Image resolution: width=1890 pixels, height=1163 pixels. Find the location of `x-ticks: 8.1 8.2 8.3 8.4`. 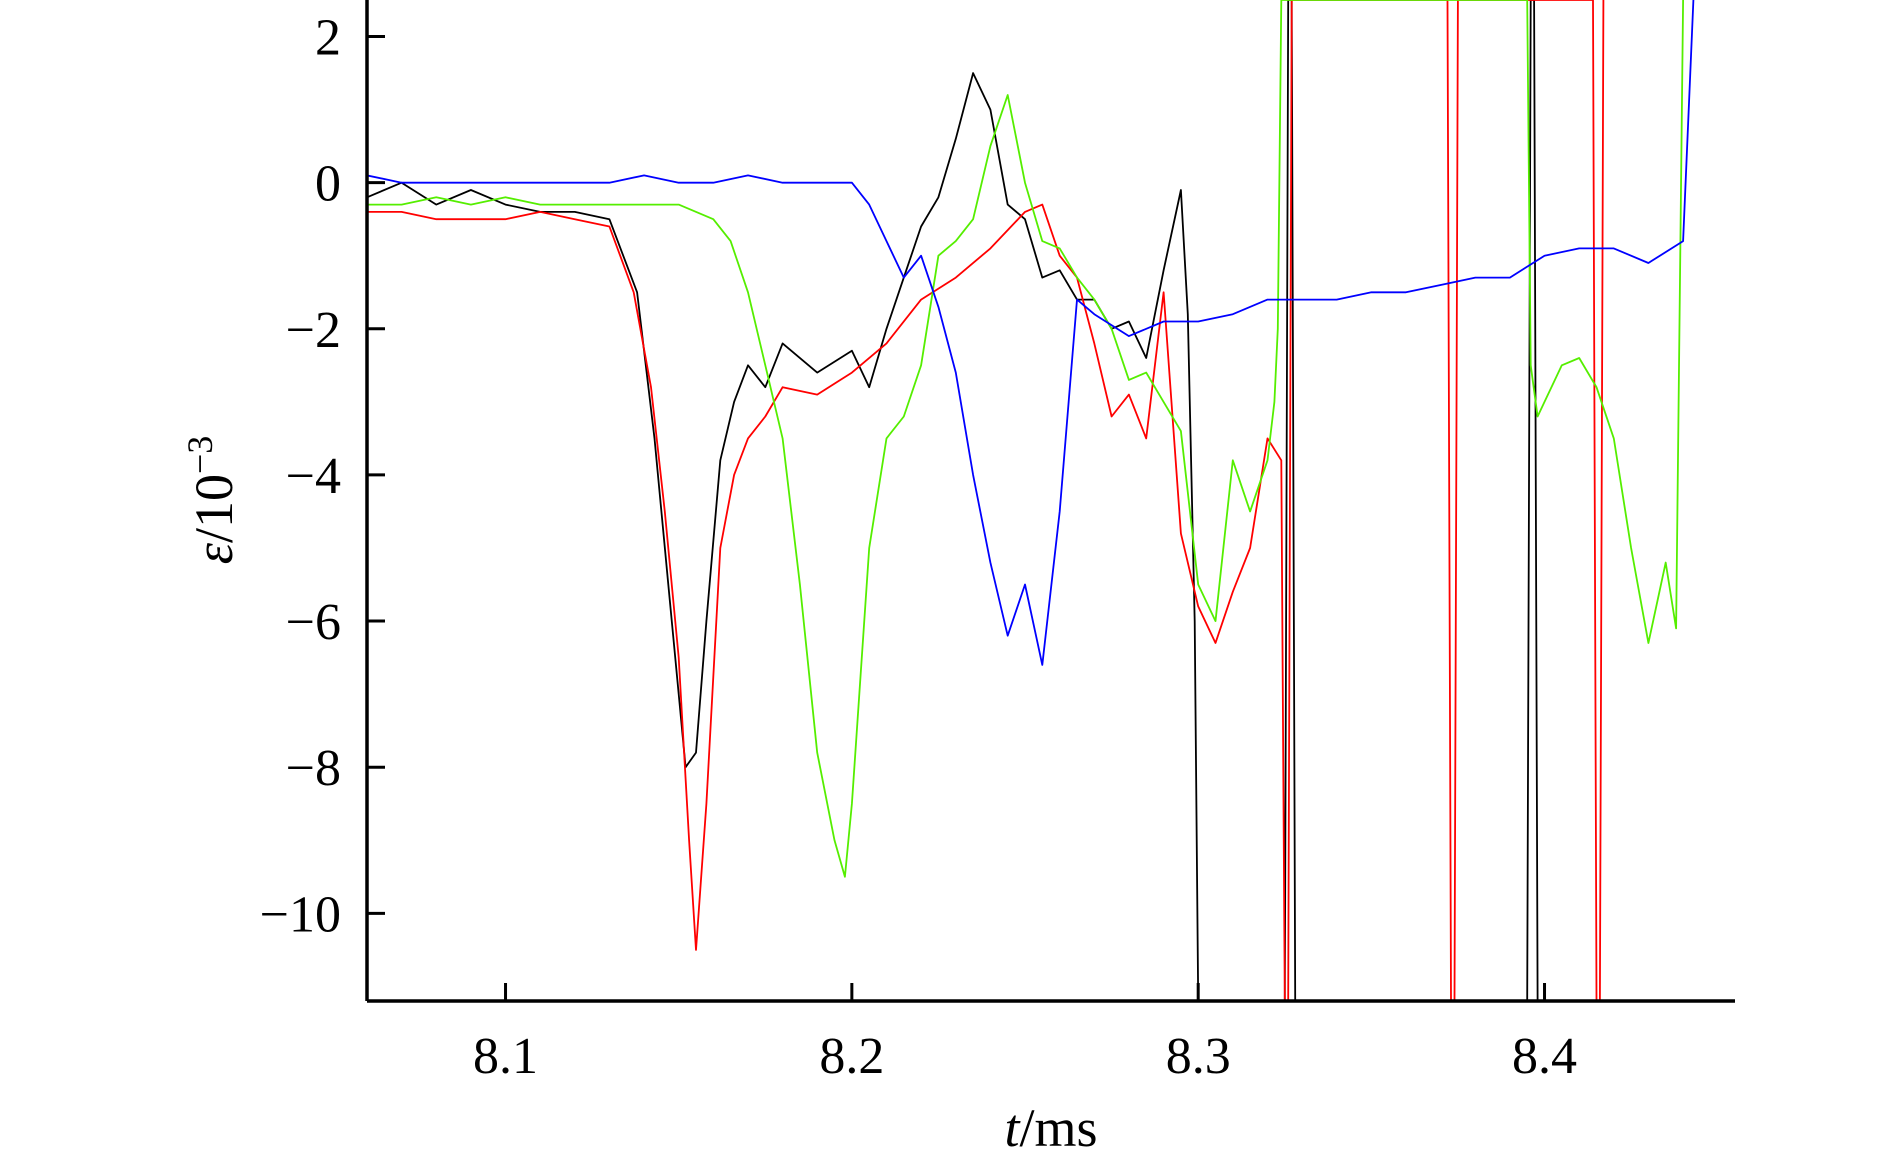

x-ticks: 8.1 8.2 8.3 8.4 is located at coordinates (1025, 1034).